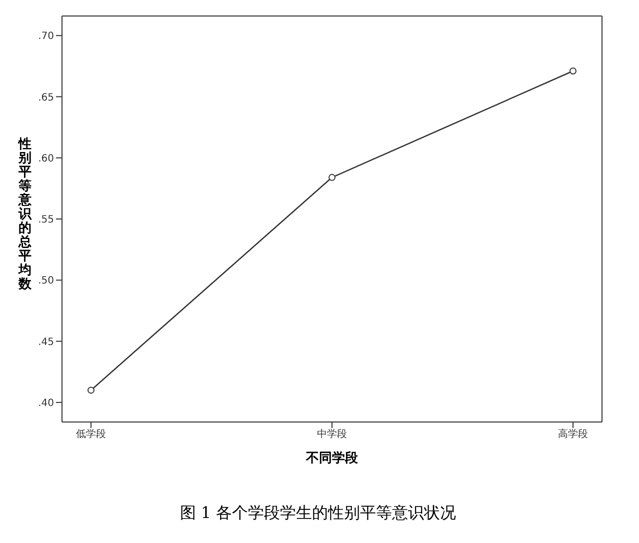  I want to click on y-tick-label: .45, so click(46, 342).